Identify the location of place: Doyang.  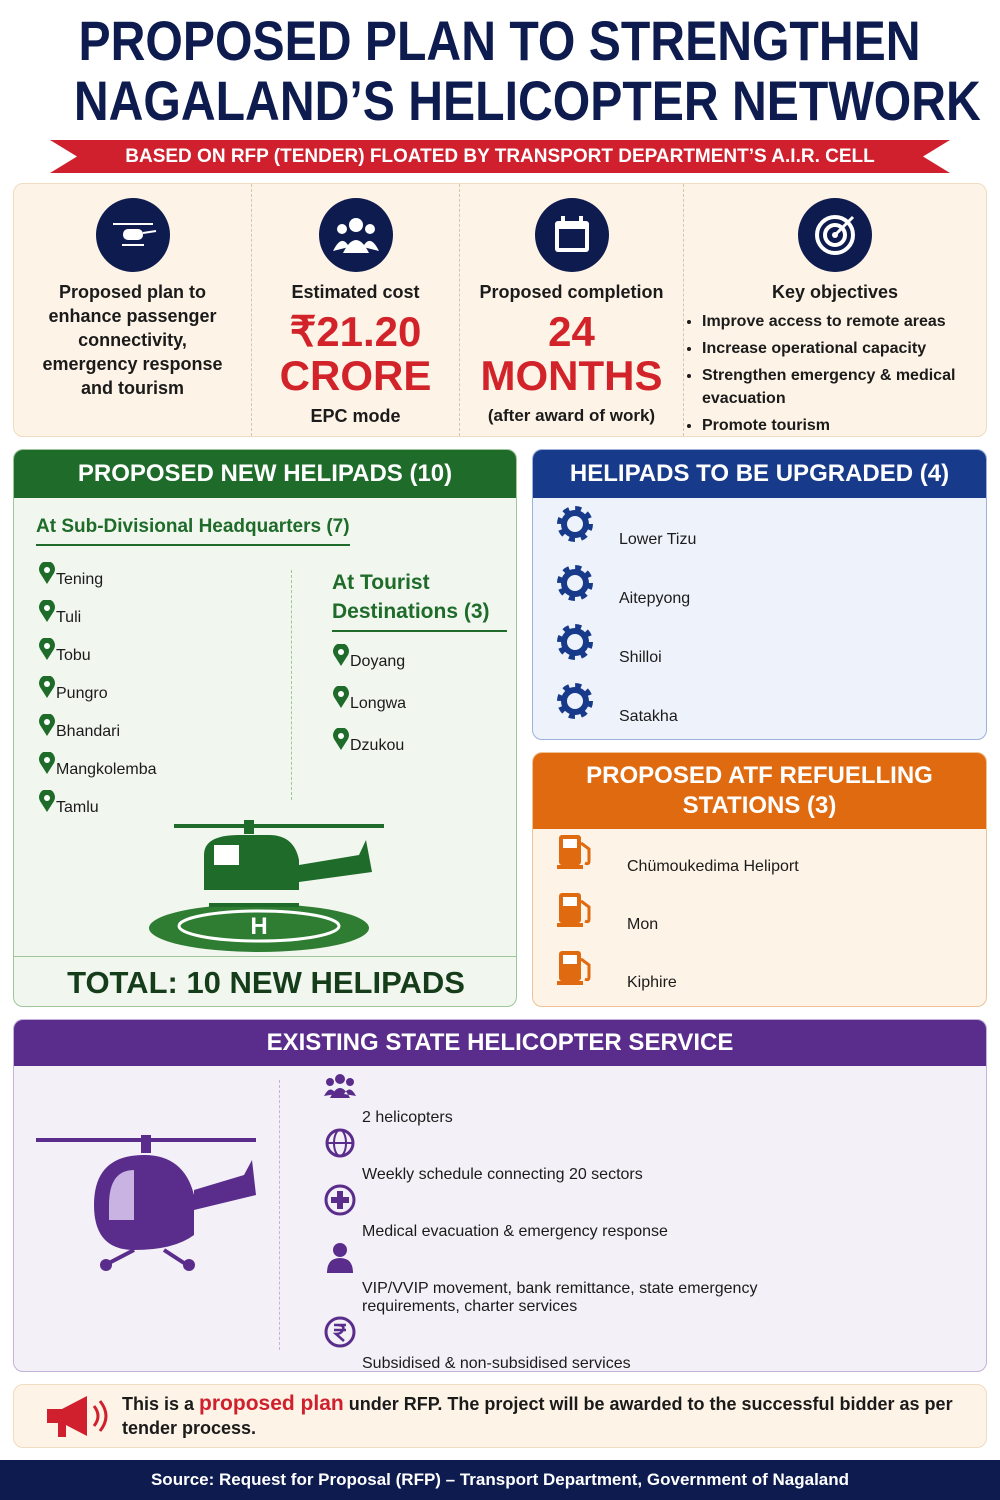
(369, 664).